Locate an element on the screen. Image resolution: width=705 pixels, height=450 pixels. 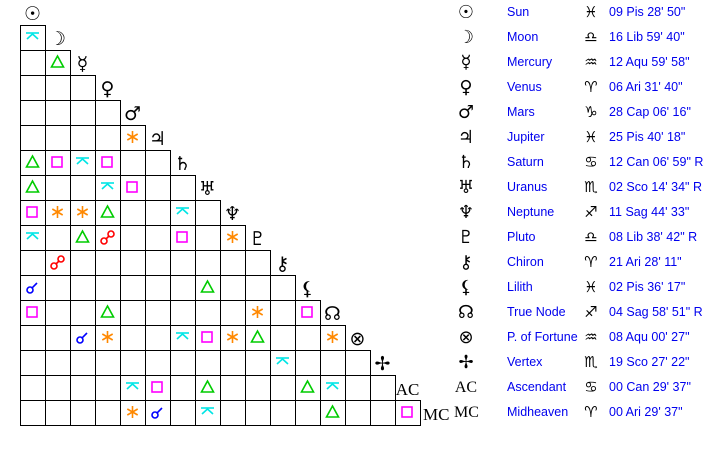
true-node-glyph-icon: ☊ is located at coordinates (332, 314).